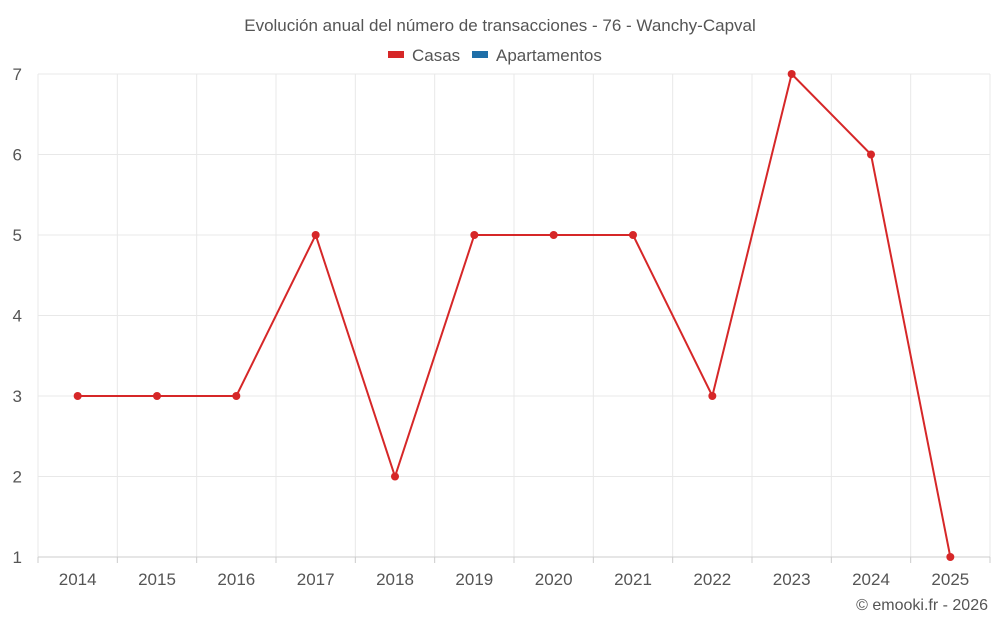 The image size is (1000, 630). Describe the element at coordinates (712, 579) in the screenshot. I see `x-tick-label: 2022` at that location.